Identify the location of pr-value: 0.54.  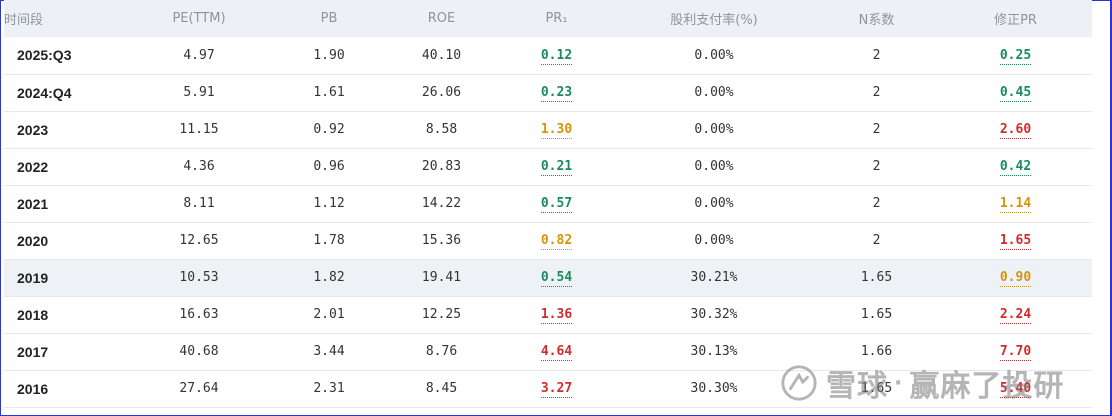
(556, 278).